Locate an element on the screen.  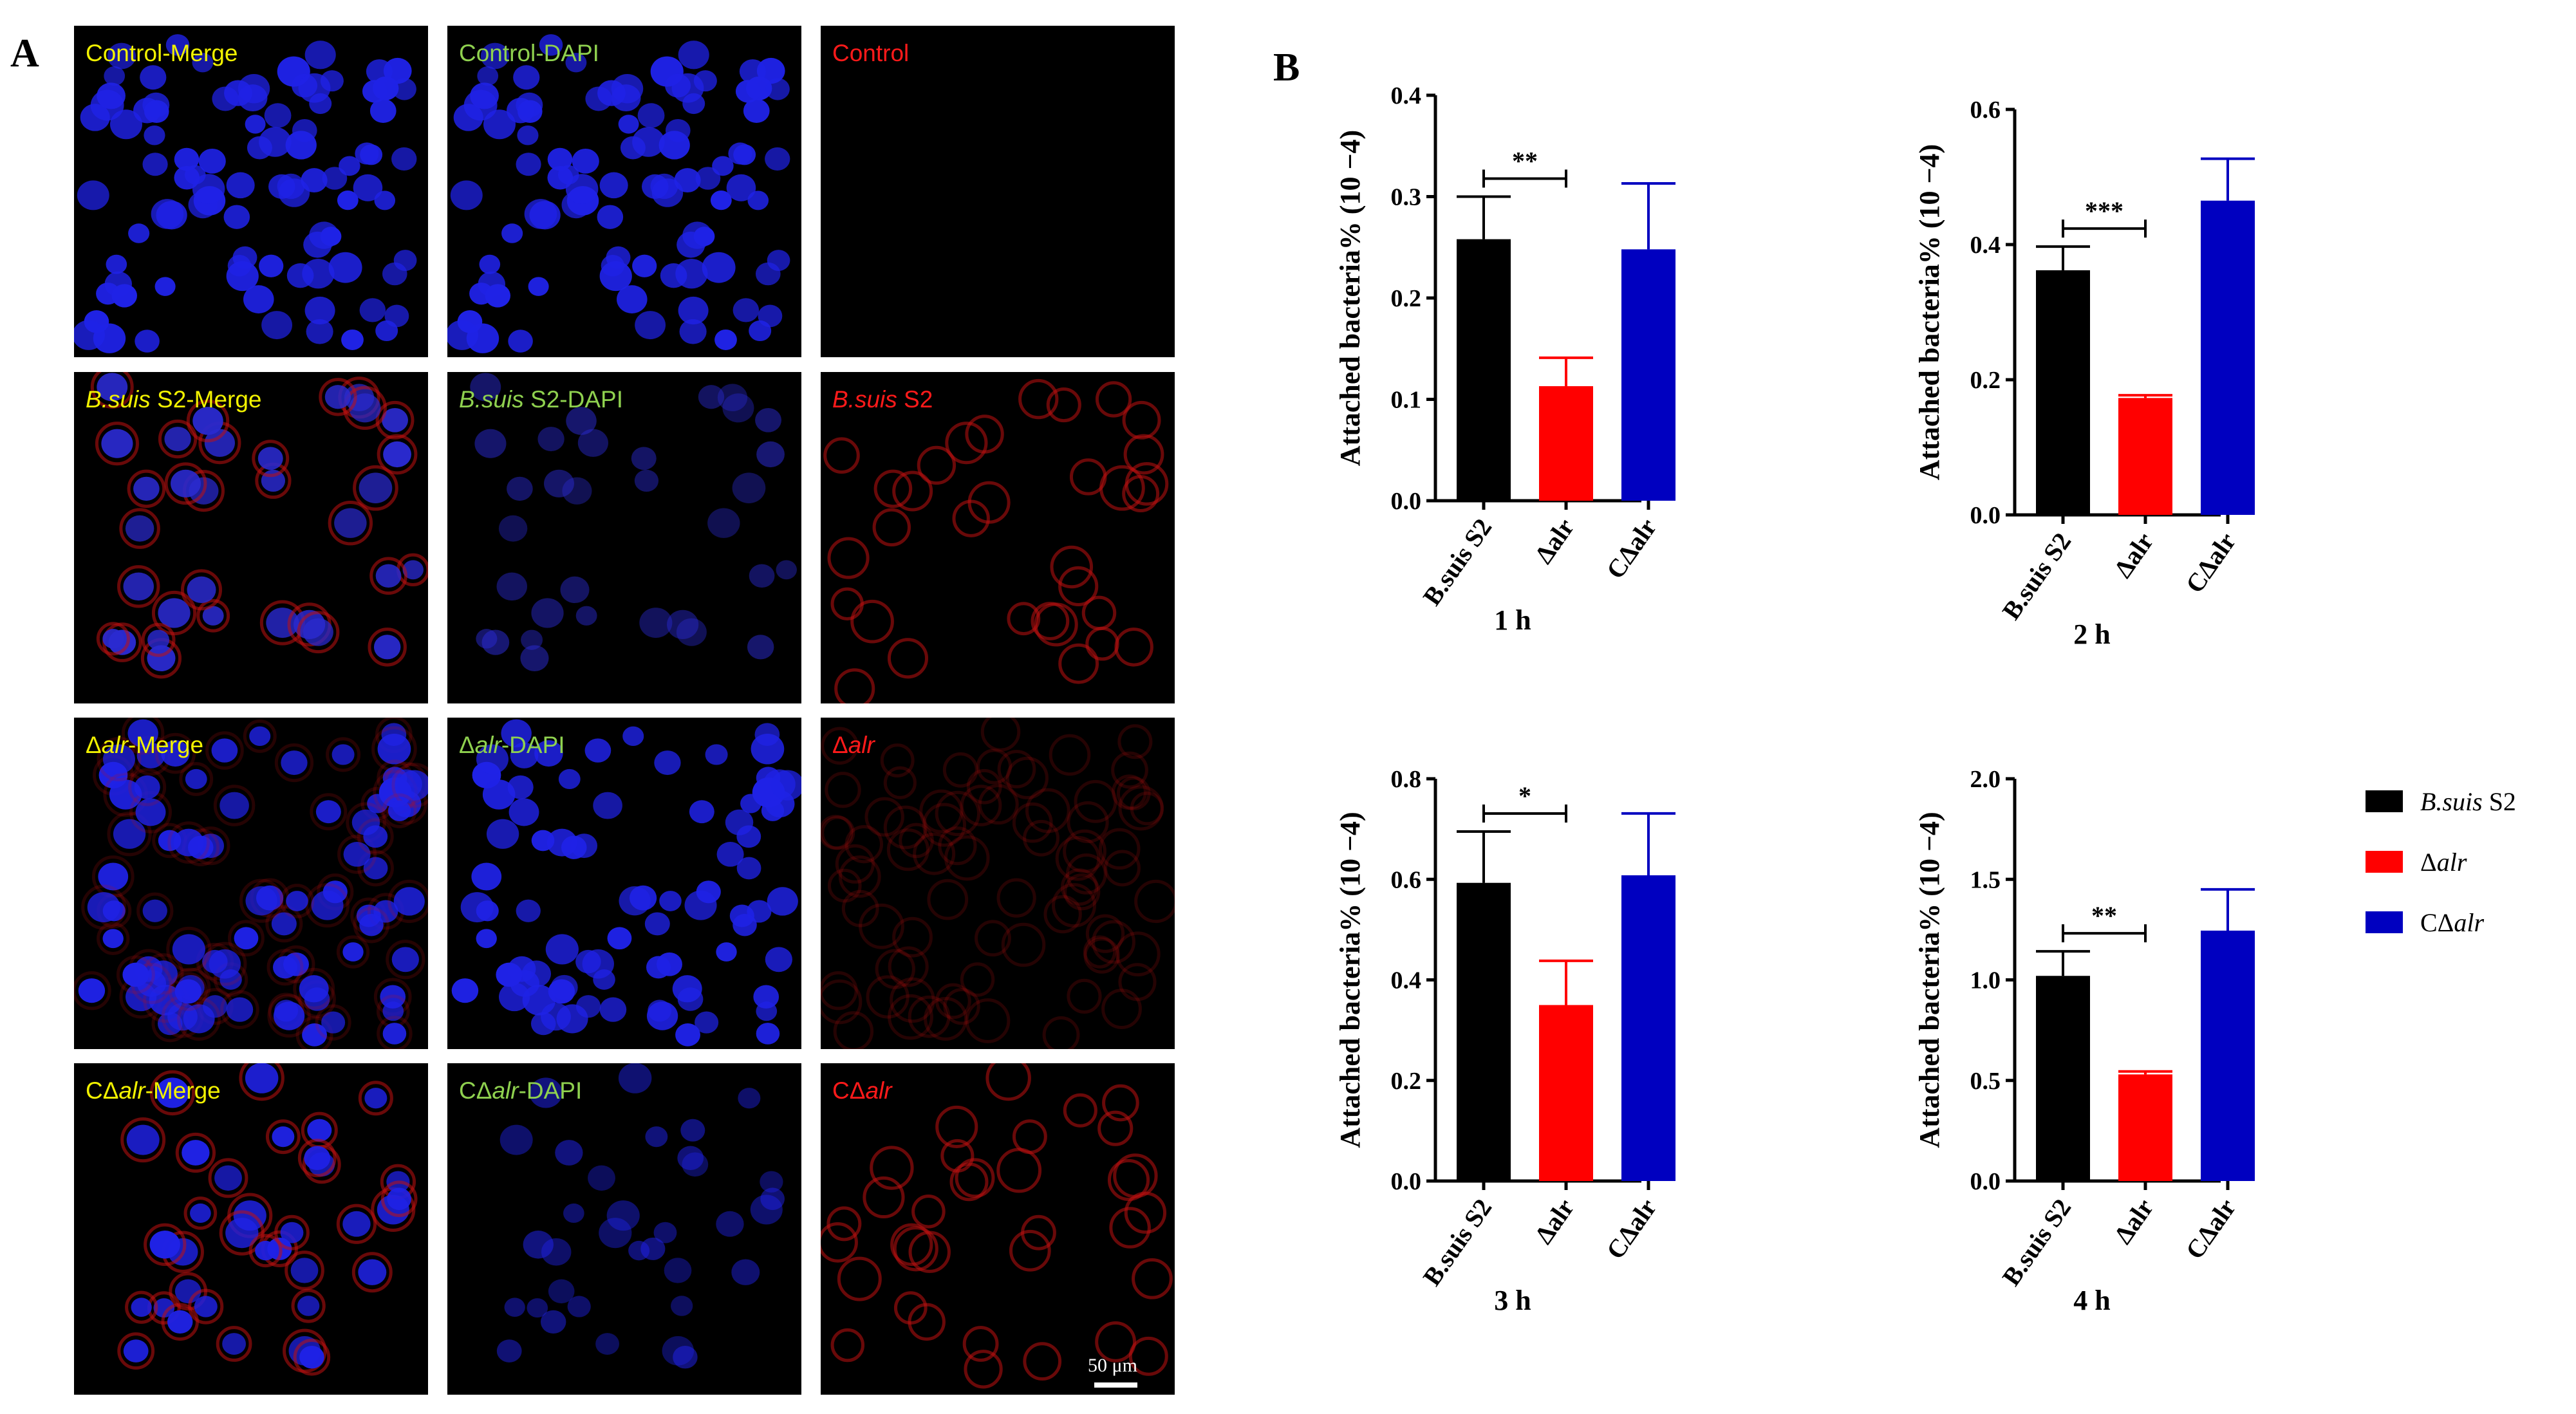
legend-label-2: CΔalr is located at coordinates (2452, 922).